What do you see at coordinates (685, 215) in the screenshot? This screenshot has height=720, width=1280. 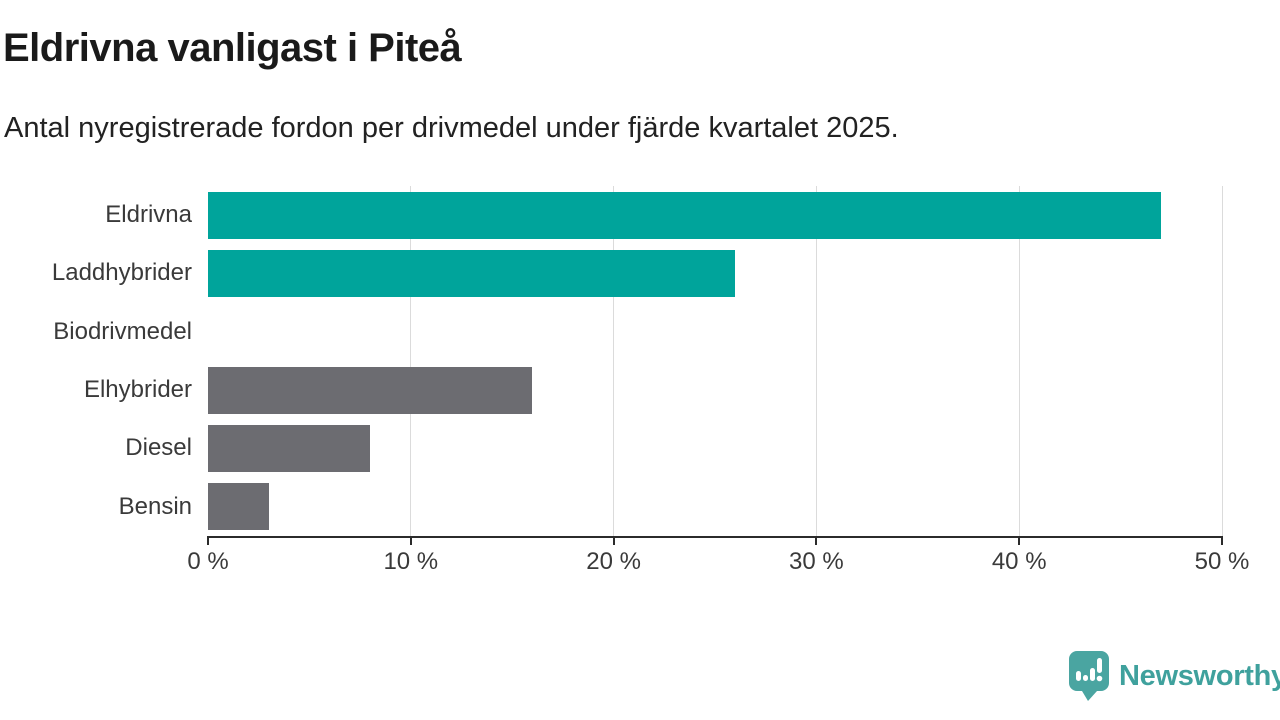 I see `bar-eldrivna` at bounding box center [685, 215].